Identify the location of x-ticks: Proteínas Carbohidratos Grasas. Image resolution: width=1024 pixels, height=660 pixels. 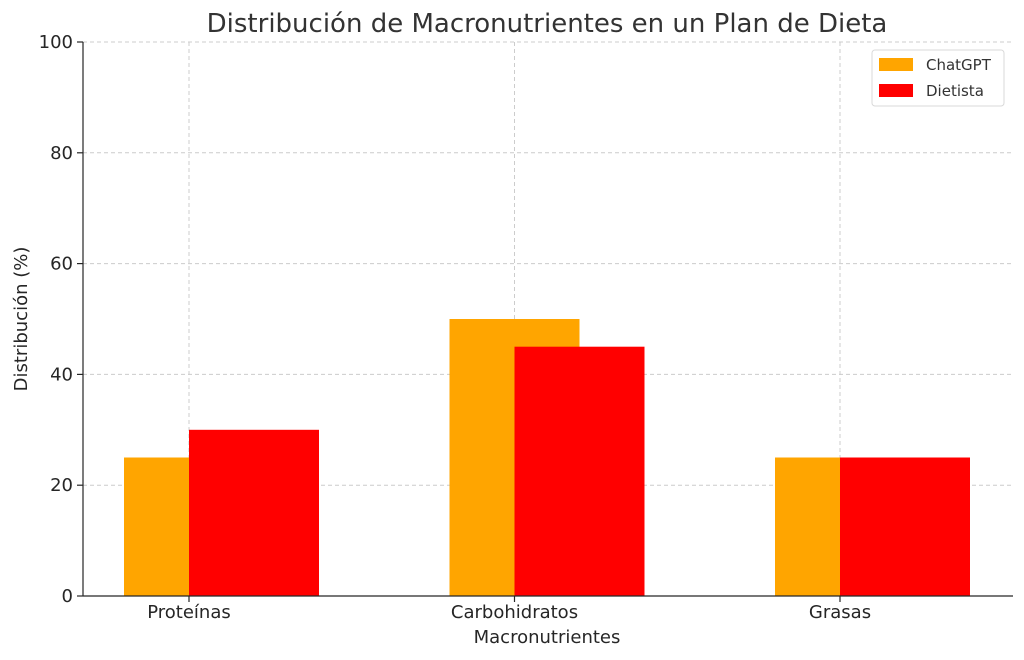
(509, 609).